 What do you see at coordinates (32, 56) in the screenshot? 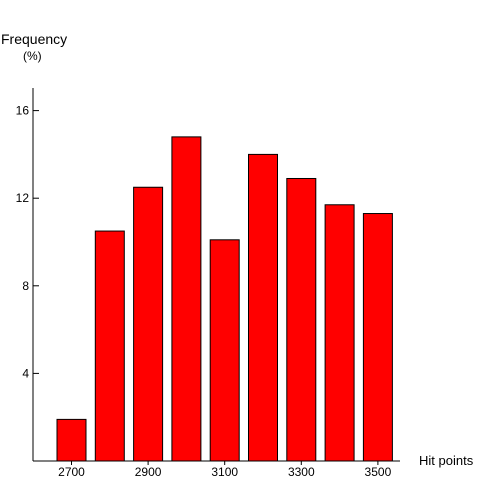
I see `y-axis-unit-label: (%)` at bounding box center [32, 56].